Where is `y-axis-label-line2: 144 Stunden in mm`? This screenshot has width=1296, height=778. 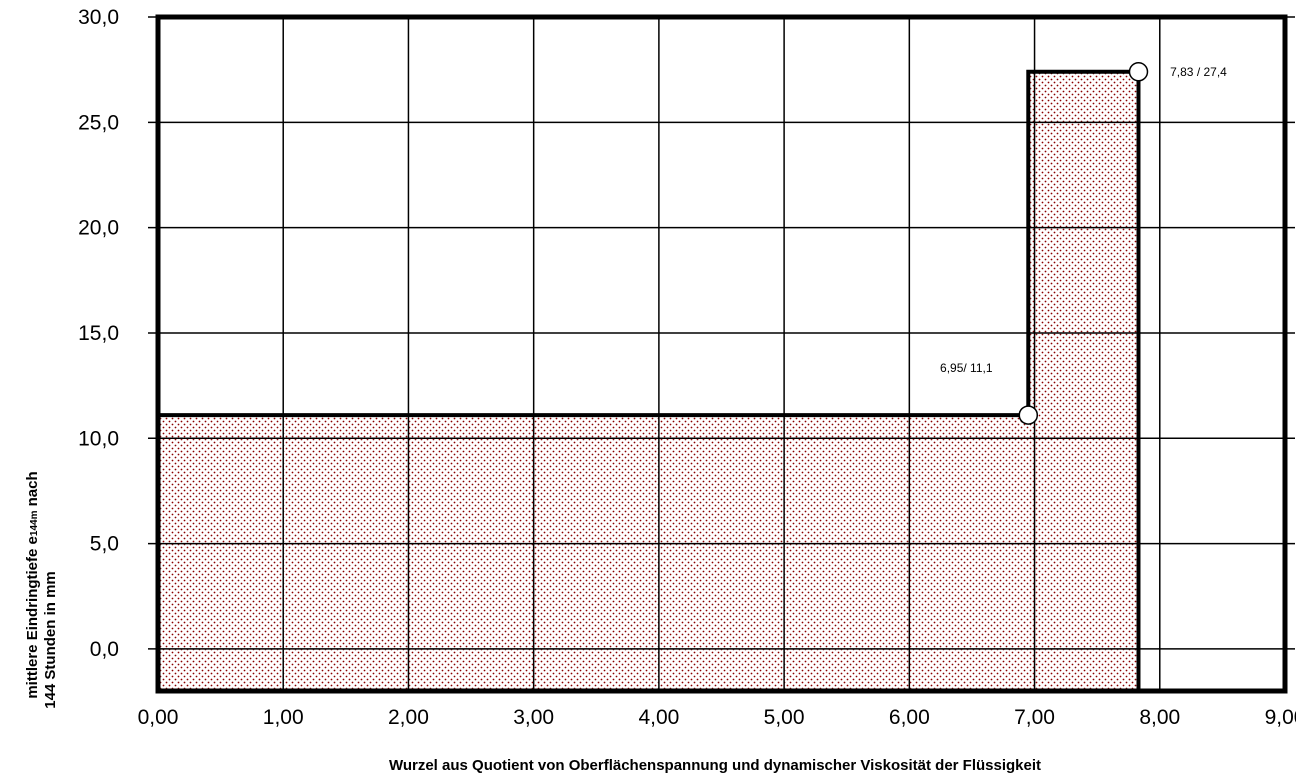 y-axis-label-line2: 144 Stunden in mm is located at coordinates (50, 640).